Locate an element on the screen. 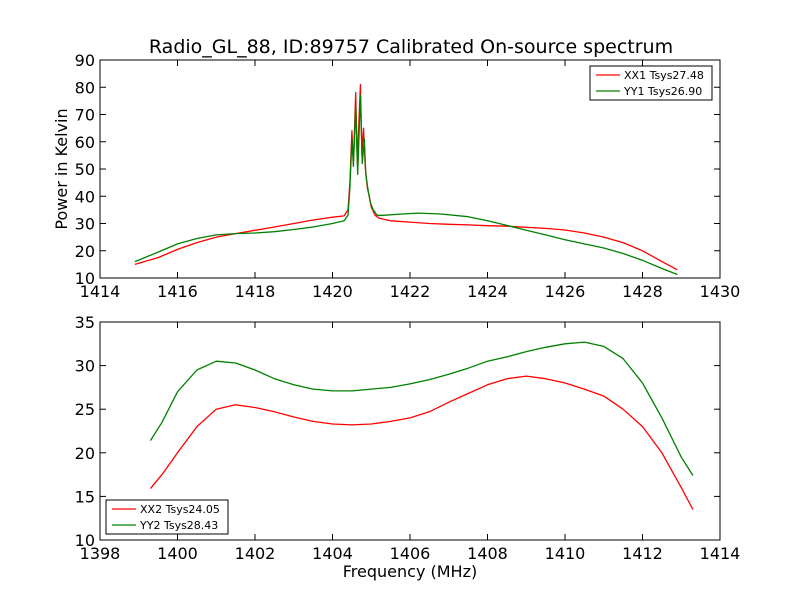 Image resolution: width=800 pixels, height=600 pixels. bottom-x-tick-label: 1402 is located at coordinates (255, 553).